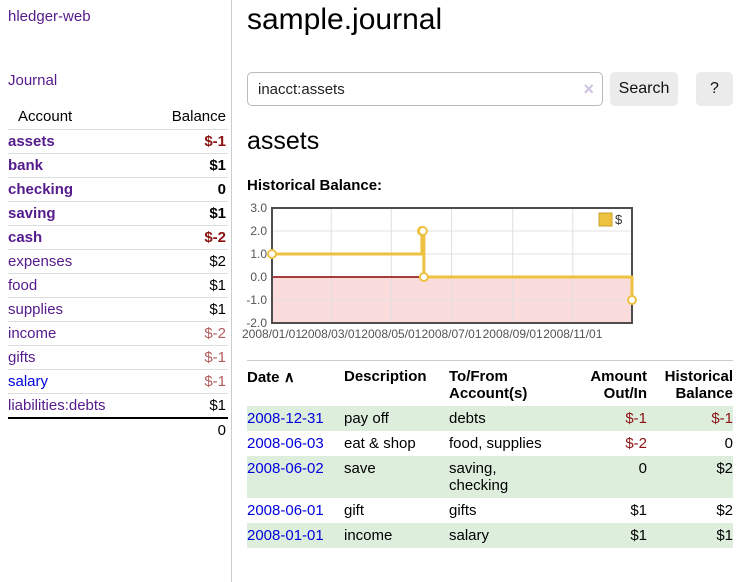  What do you see at coordinates (644, 89) in the screenshot?
I see `search-button: Search` at bounding box center [644, 89].